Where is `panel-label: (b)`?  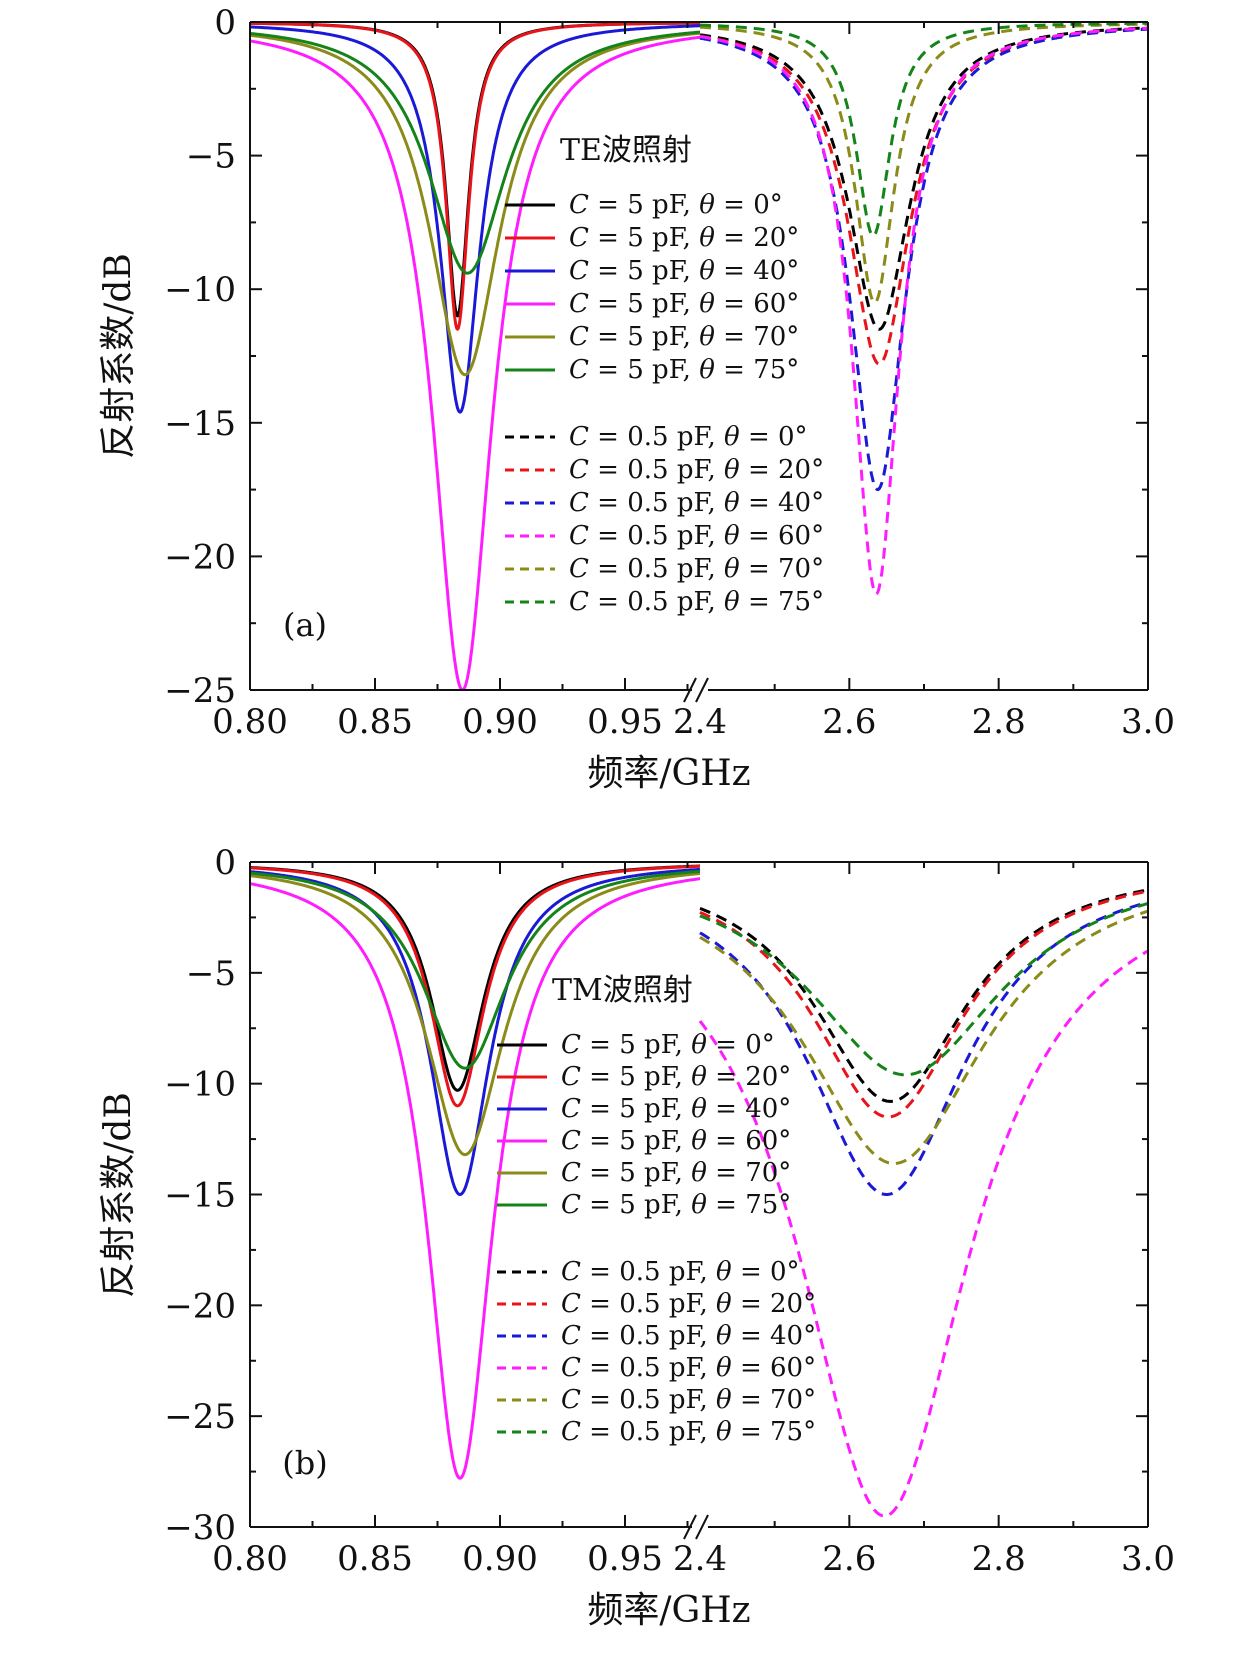
panel-label: (b) is located at coordinates (304, 1463).